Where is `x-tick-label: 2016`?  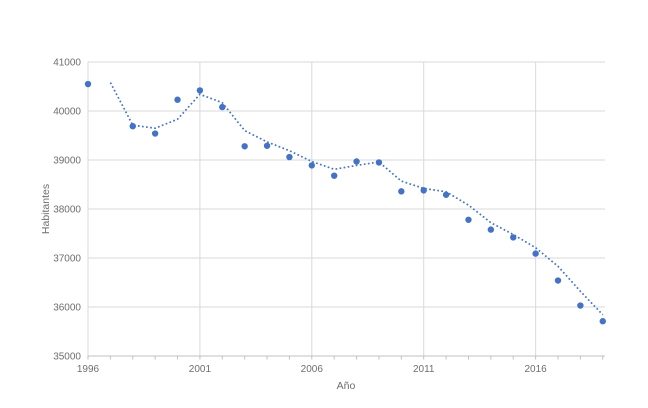
x-tick-label: 2016 is located at coordinates (535, 369).